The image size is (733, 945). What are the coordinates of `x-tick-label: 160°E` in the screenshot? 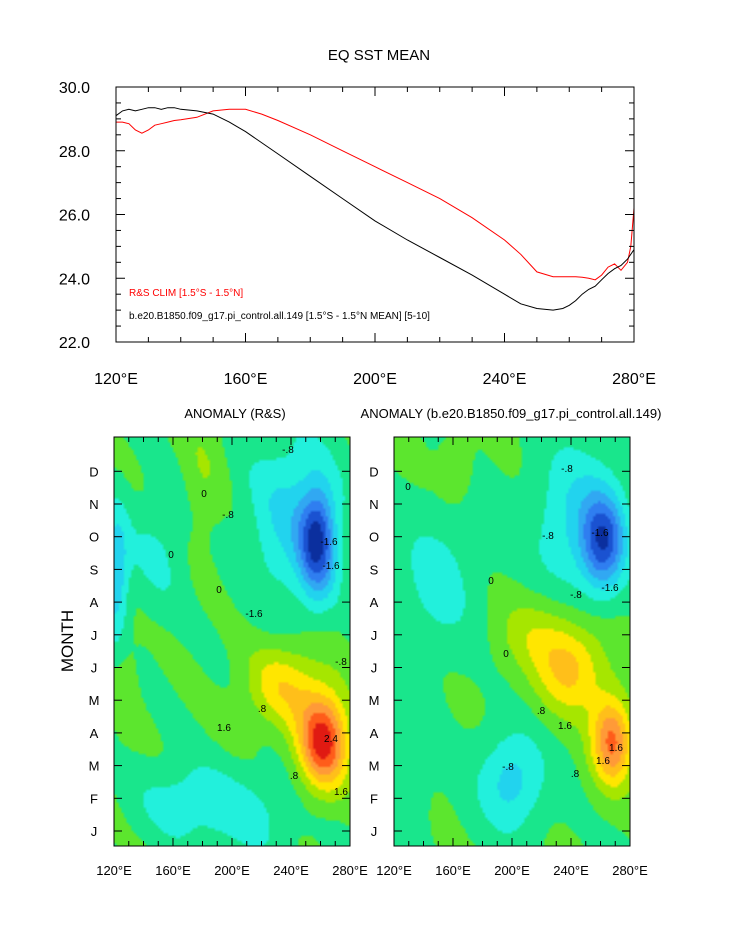 It's located at (246, 379).